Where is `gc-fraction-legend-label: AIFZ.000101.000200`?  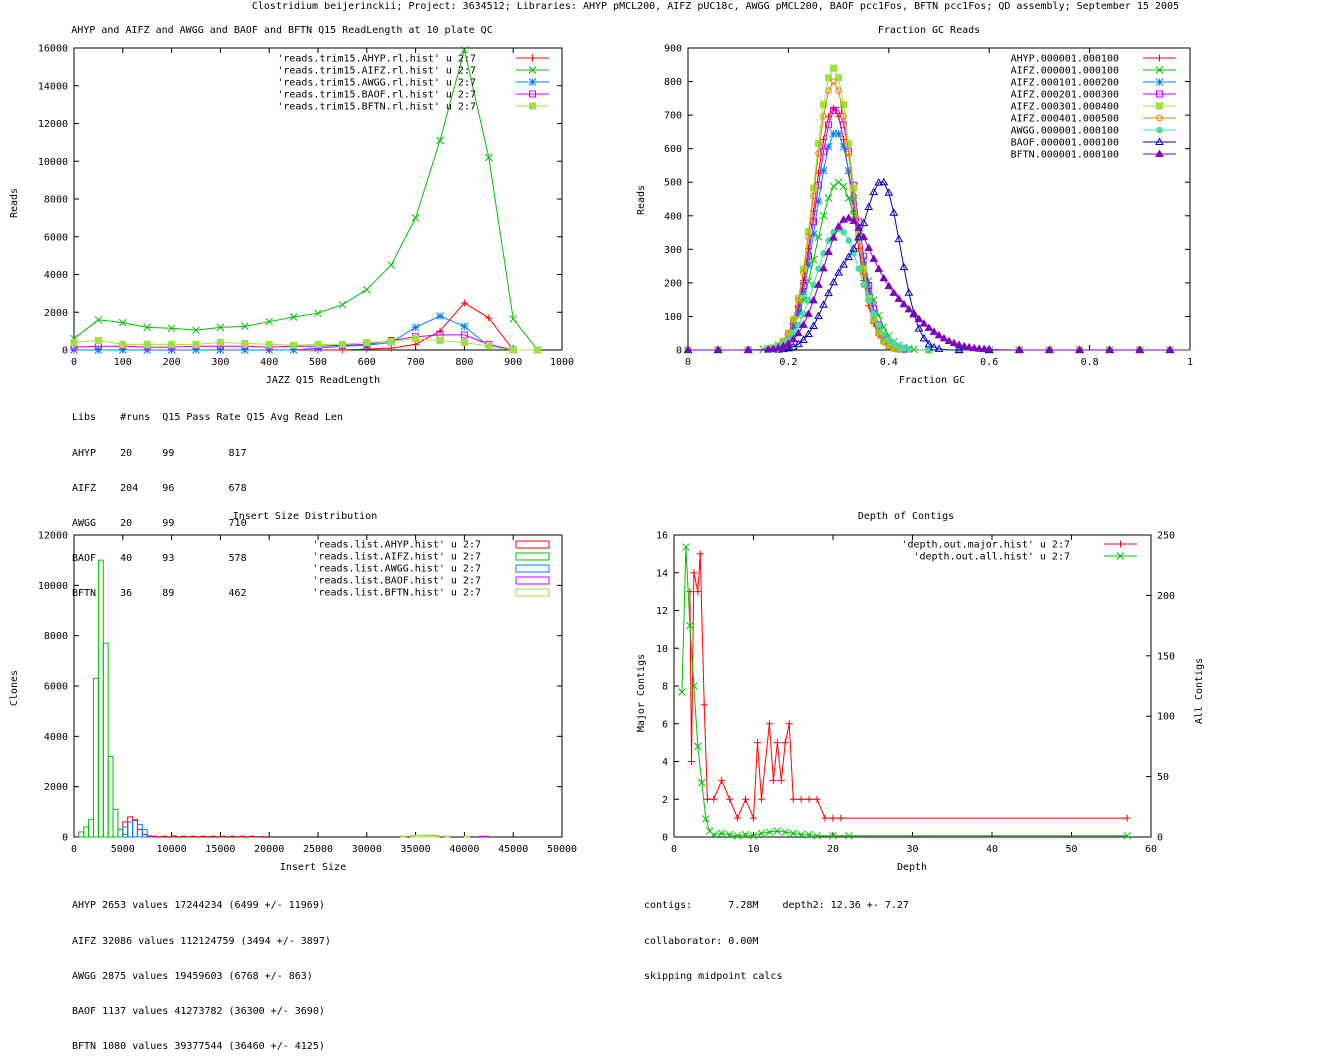 gc-fraction-legend-label: AIFZ.000101.000200 is located at coordinates (1065, 83).